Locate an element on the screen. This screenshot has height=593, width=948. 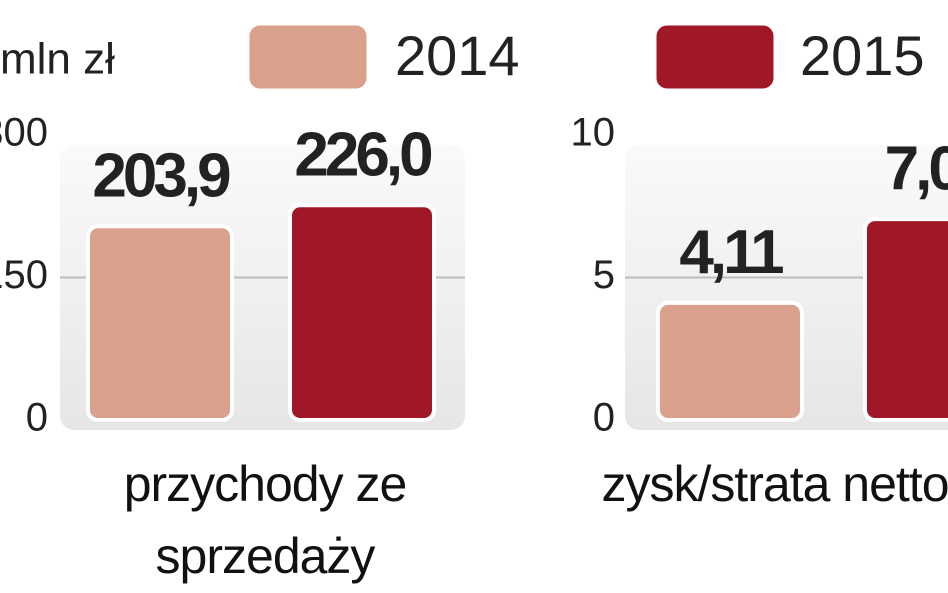
y-axis-unit: mln zł is located at coordinates (57, 59).